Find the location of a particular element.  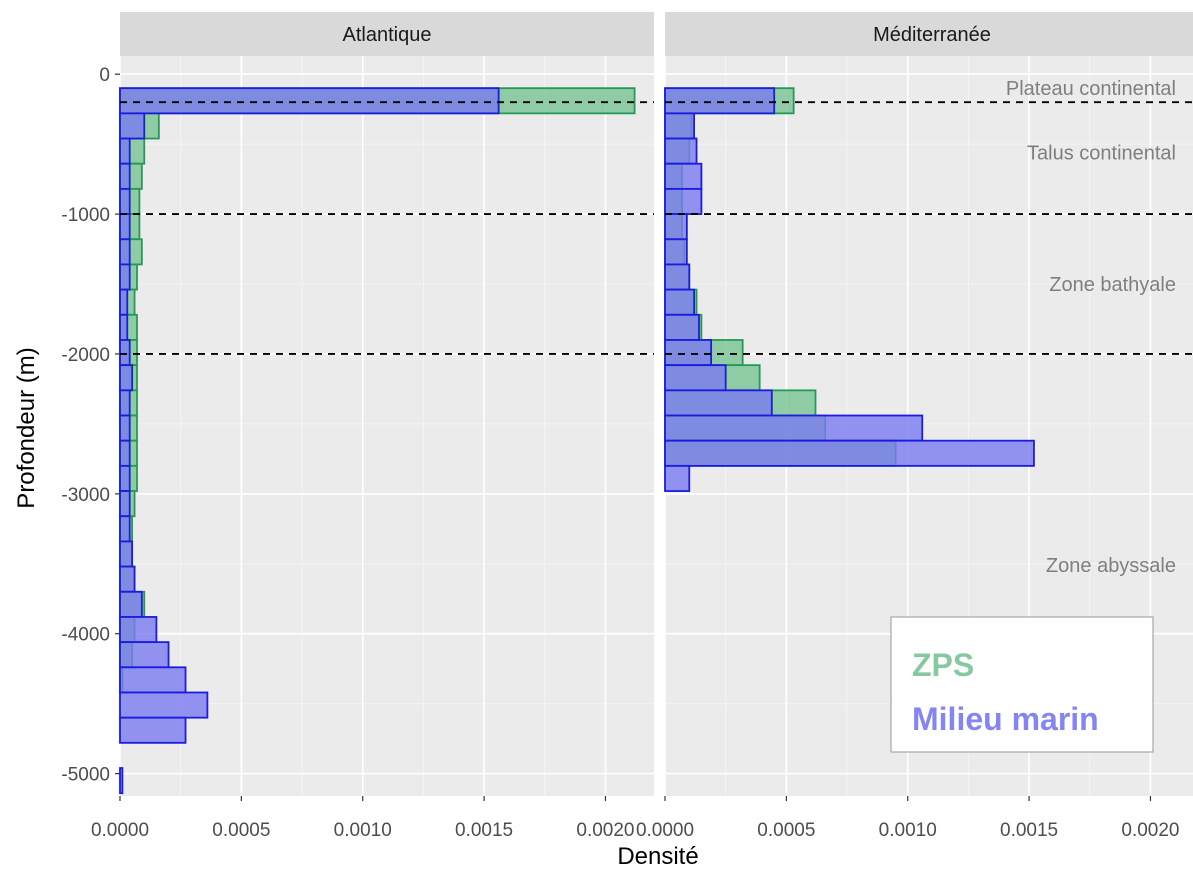

y-tick-label: -1000 is located at coordinates (85, 215).